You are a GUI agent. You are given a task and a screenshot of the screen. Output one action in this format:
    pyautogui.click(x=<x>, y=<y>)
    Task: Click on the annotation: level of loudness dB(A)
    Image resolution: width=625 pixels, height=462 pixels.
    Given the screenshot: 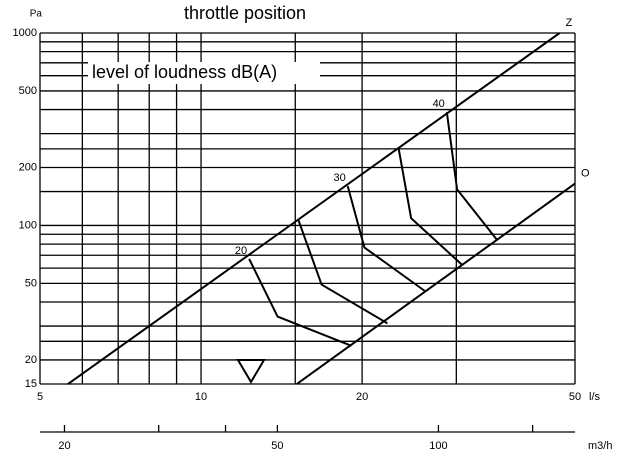 What is the action you would take?
    pyautogui.click(x=184, y=72)
    